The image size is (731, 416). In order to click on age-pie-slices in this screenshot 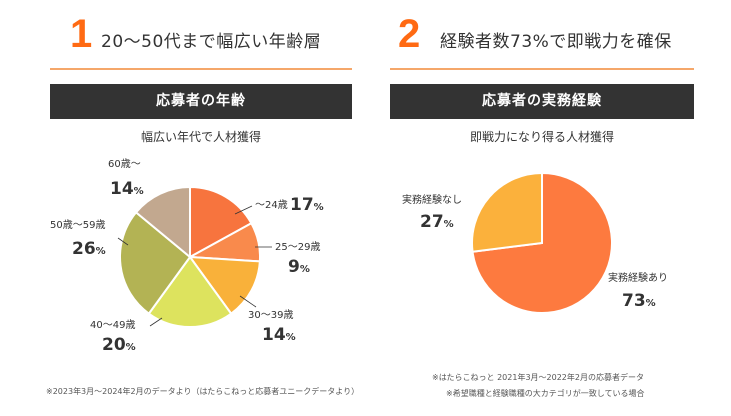, I will do `click(190, 256)`.